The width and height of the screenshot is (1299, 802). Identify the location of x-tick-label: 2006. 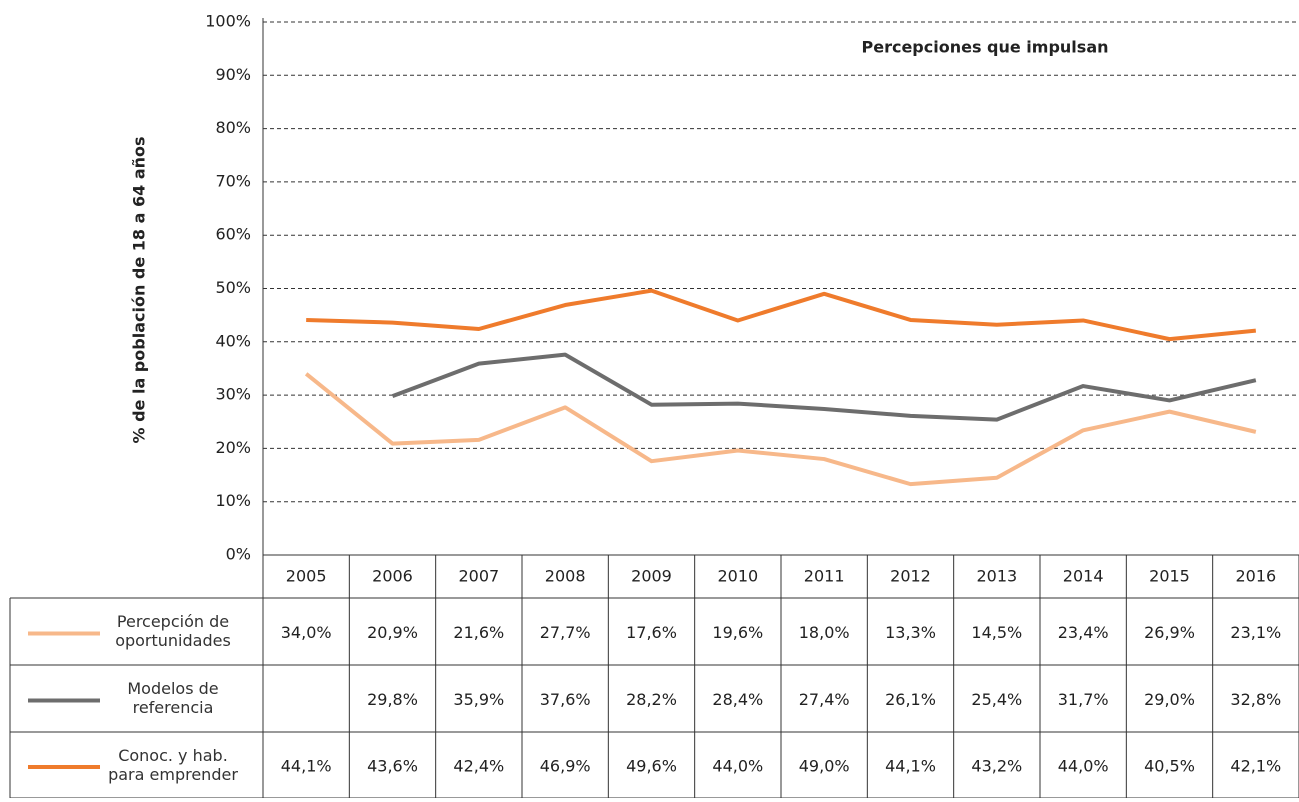
(392, 576).